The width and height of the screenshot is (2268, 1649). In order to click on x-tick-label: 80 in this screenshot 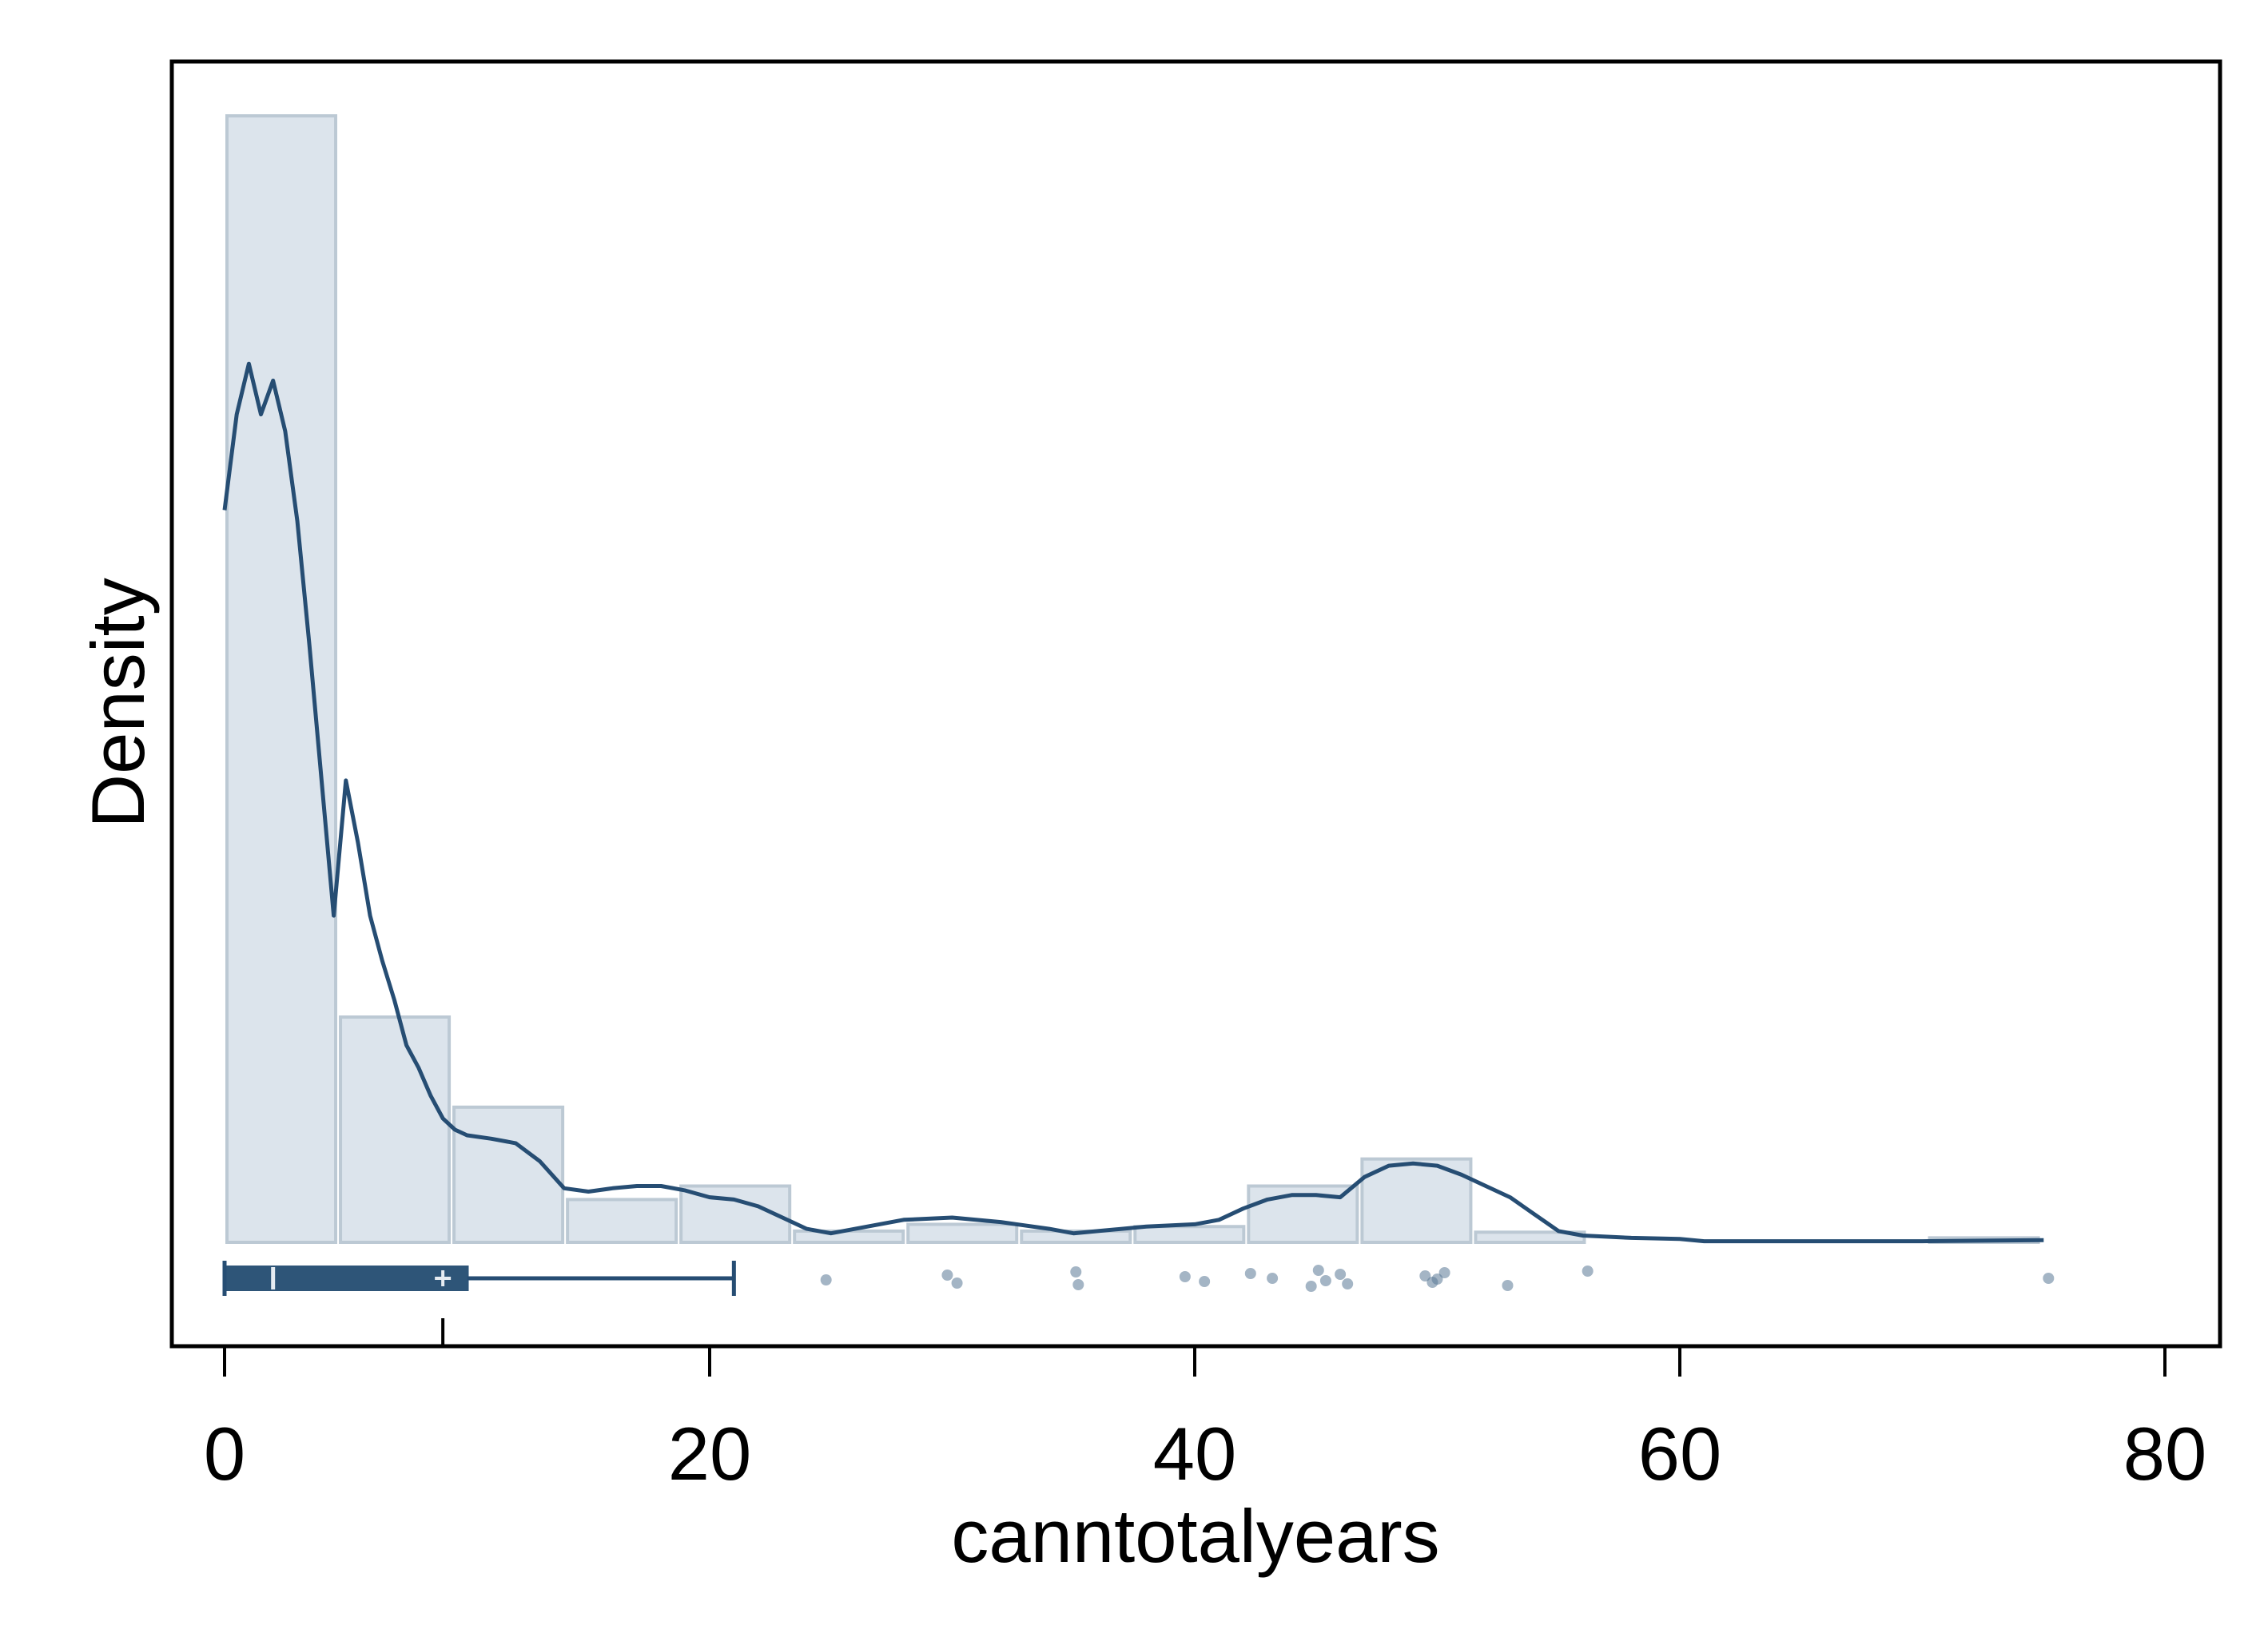, I will do `click(2165, 1454)`.